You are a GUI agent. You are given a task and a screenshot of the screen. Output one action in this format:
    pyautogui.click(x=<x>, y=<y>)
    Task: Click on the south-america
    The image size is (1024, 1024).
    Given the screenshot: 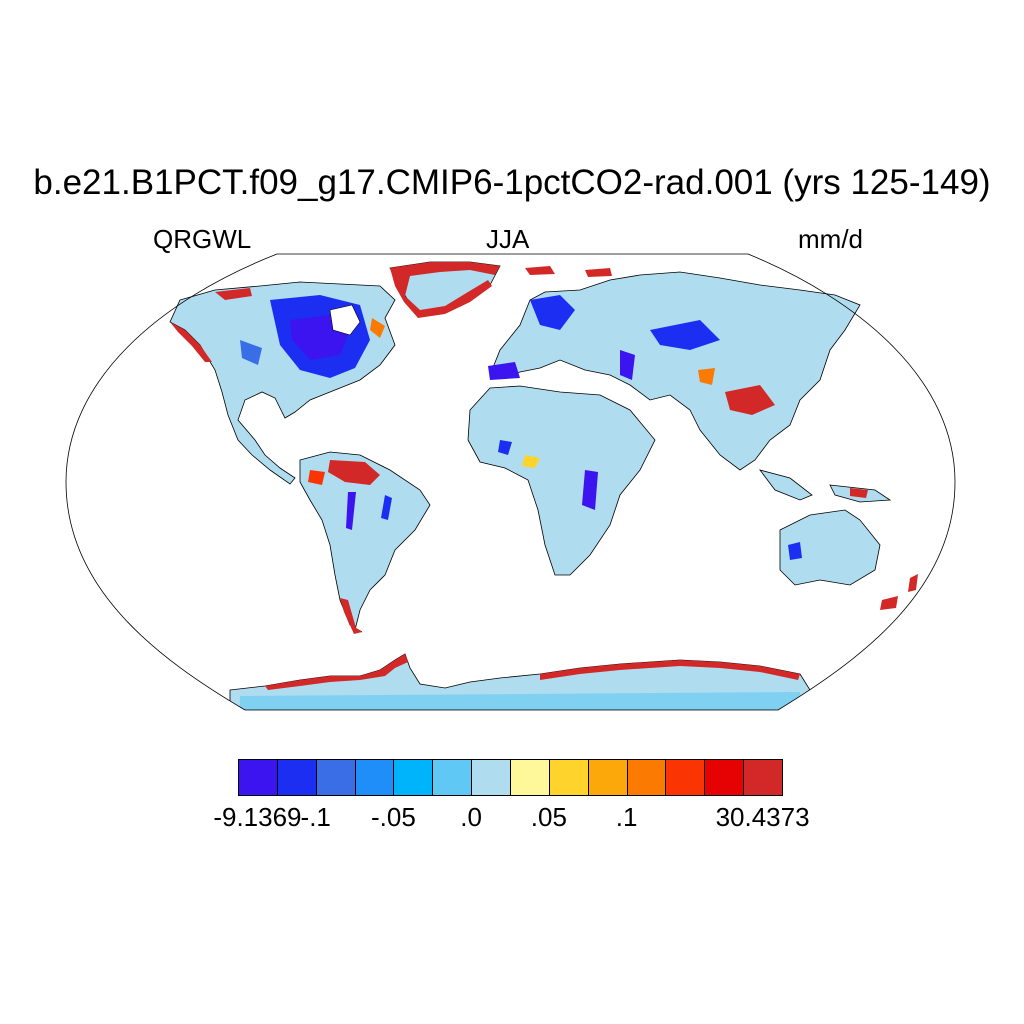 What is the action you would take?
    pyautogui.click(x=365, y=542)
    